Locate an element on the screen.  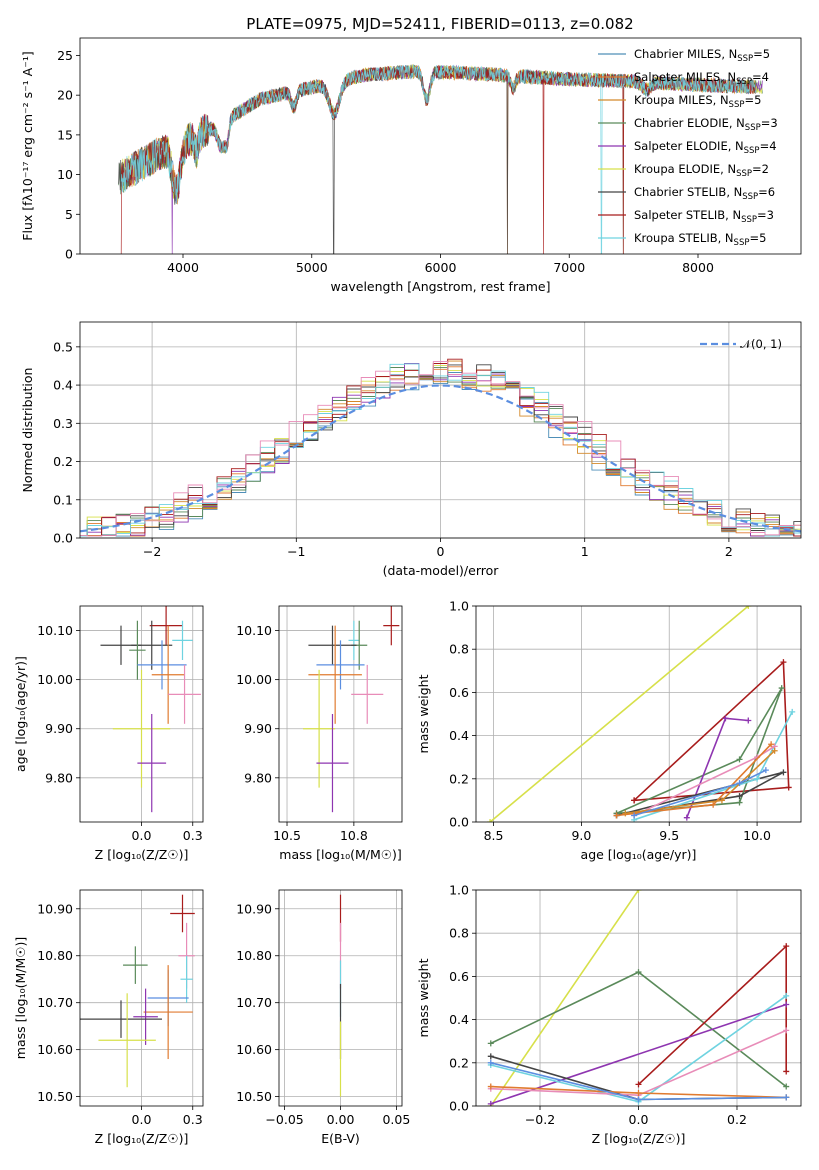
normal-curve is located at coordinates (440, 458).